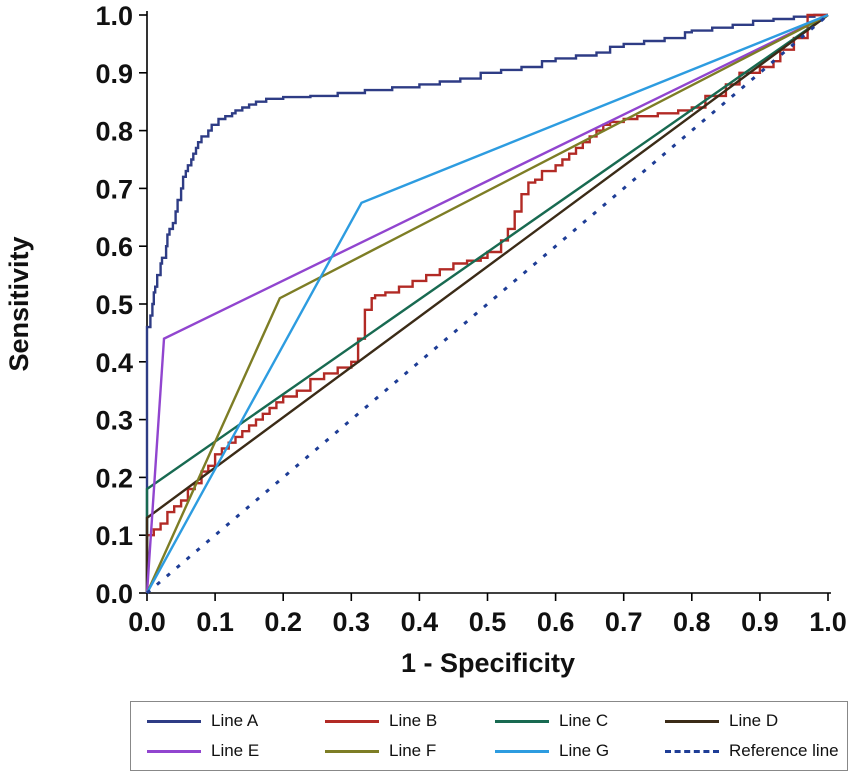 The width and height of the screenshot is (856, 772). Describe the element at coordinates (114, 478) in the screenshot. I see `y-tick-label: 0.2` at that location.